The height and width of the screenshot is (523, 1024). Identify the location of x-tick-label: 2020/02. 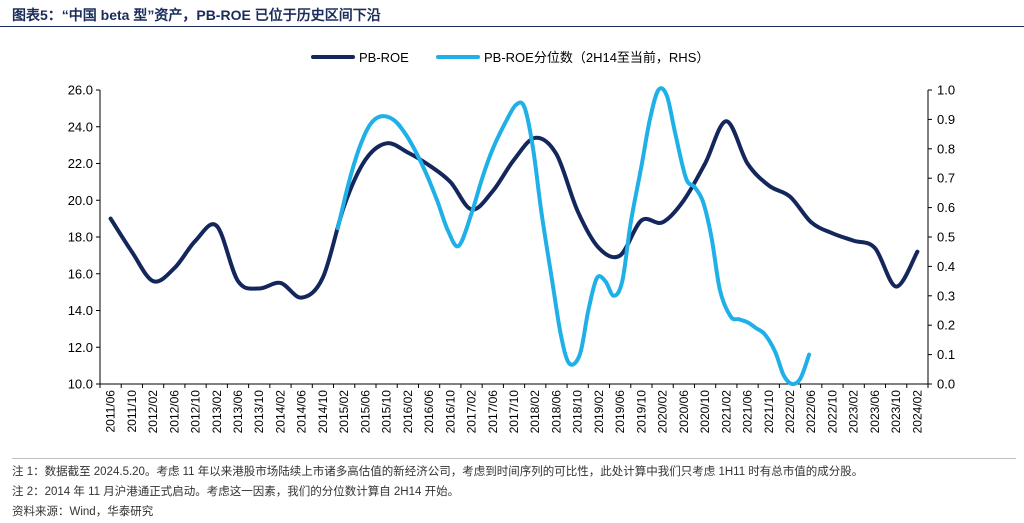
(663, 412).